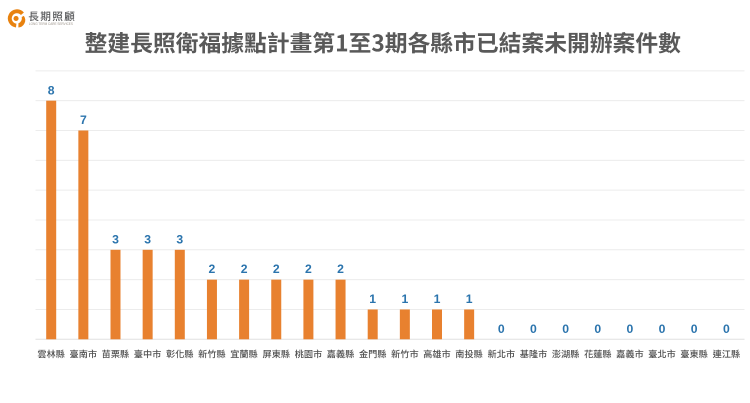 This screenshot has height=403, width=750. What do you see at coordinates (51, 90) in the screenshot?
I see `svg-text: 8` at bounding box center [51, 90].